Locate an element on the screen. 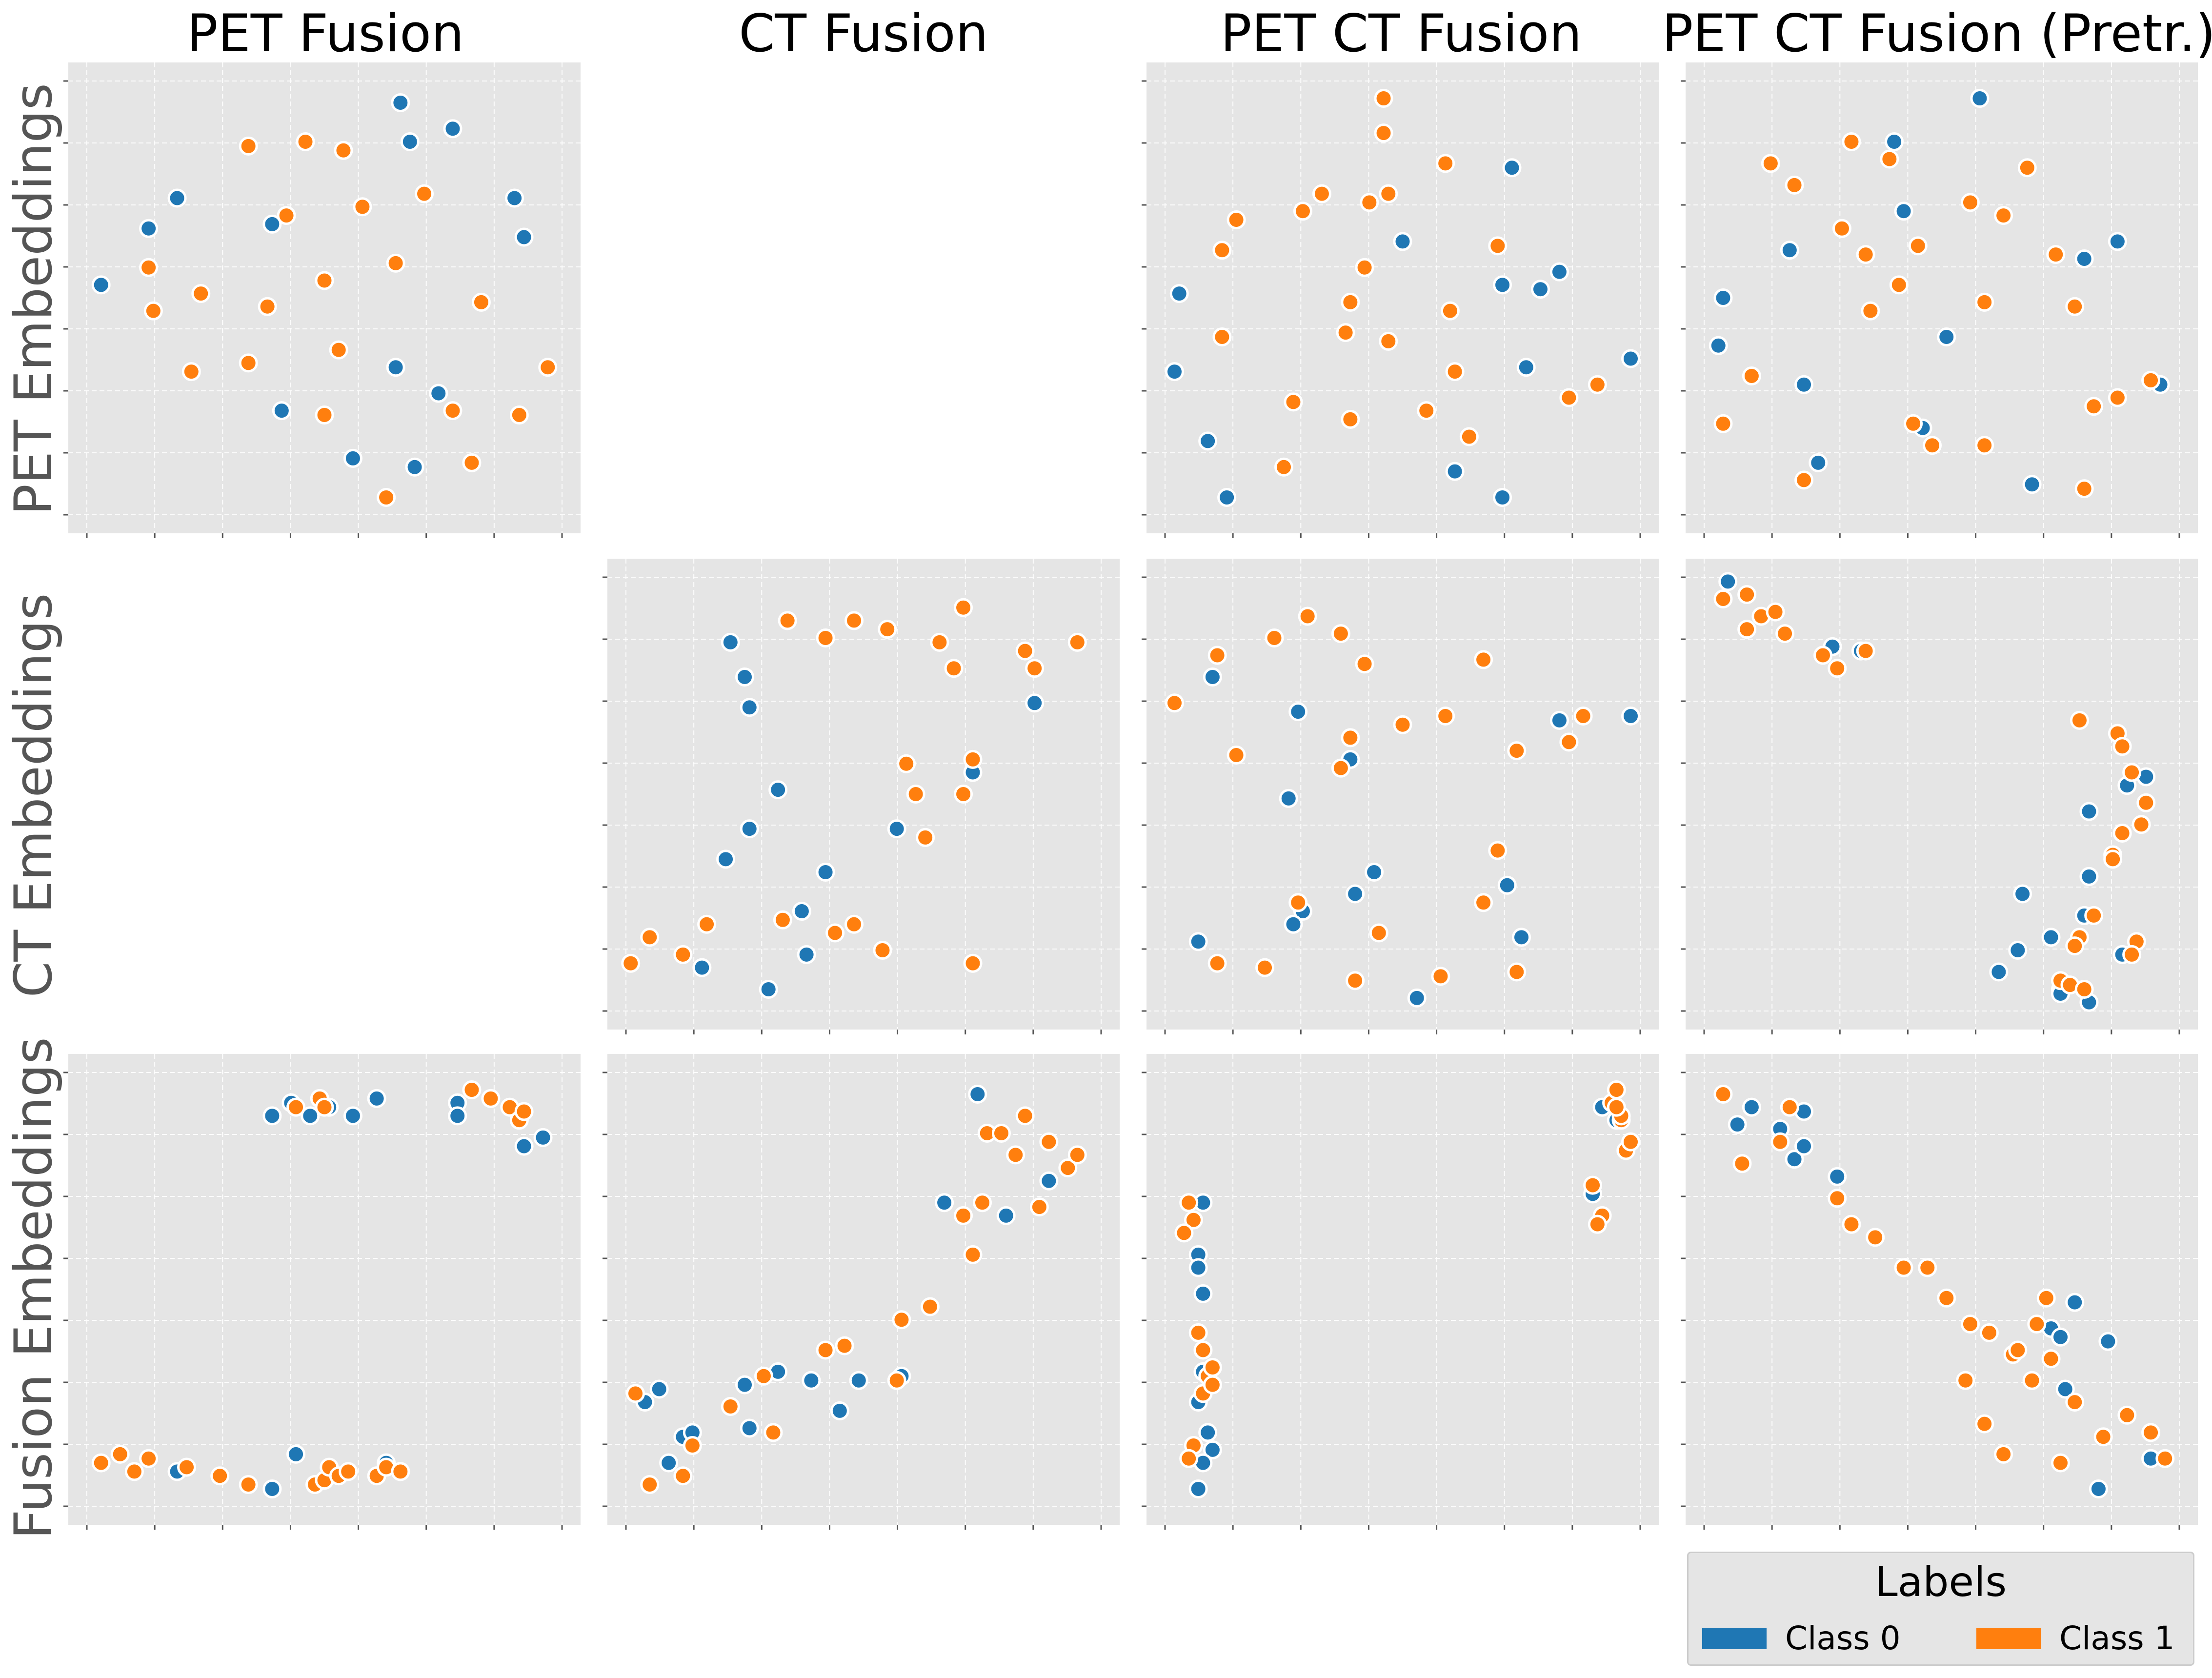  panel-r2-c3 is located at coordinates (1939, 1292).